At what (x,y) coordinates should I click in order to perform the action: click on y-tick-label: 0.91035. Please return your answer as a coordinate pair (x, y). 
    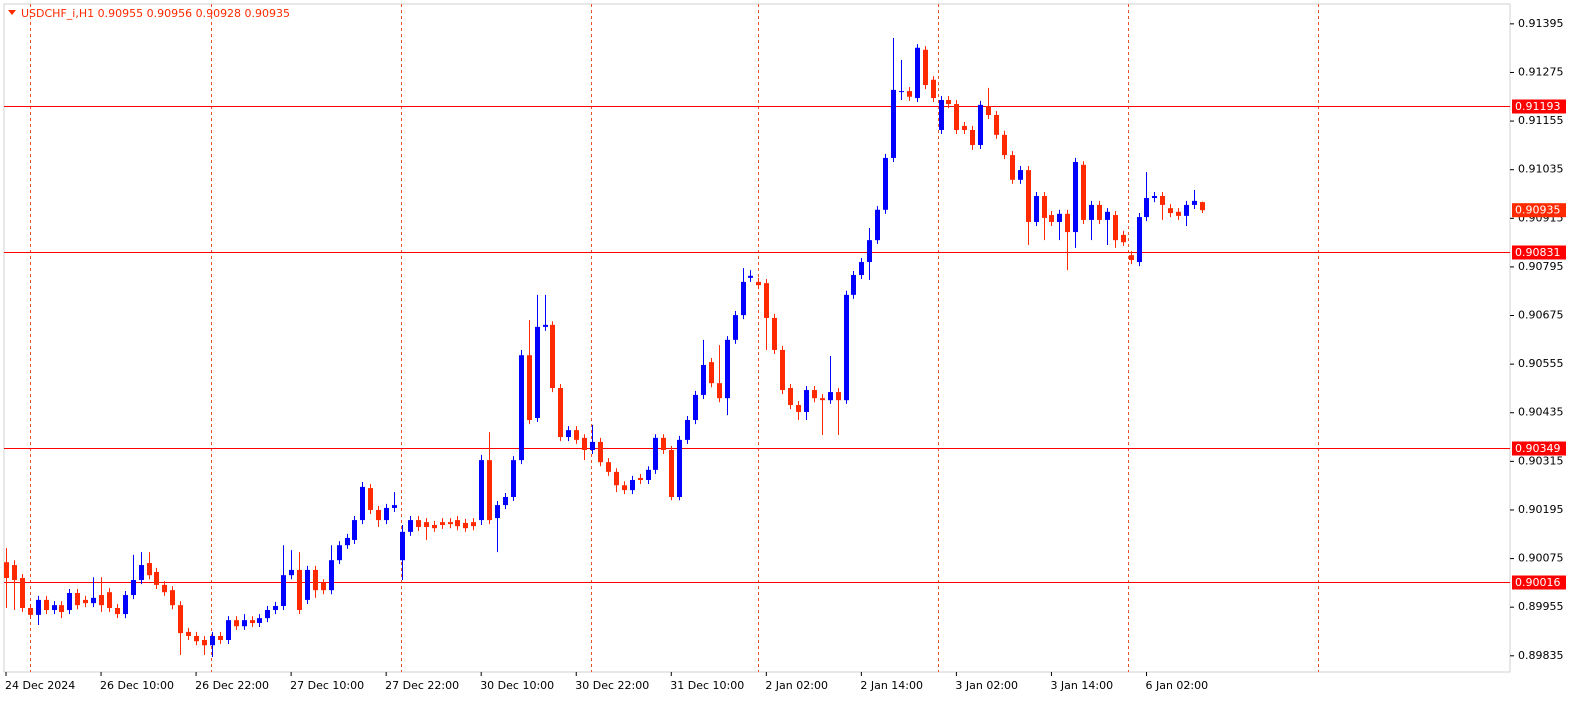
    Looking at the image, I should click on (1541, 169).